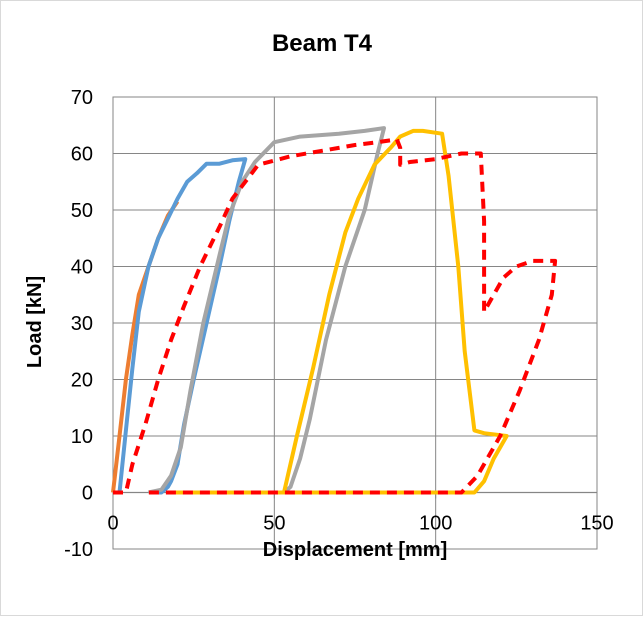 The width and height of the screenshot is (643, 620). I want to click on y-tick-label: 30, so click(82, 324).